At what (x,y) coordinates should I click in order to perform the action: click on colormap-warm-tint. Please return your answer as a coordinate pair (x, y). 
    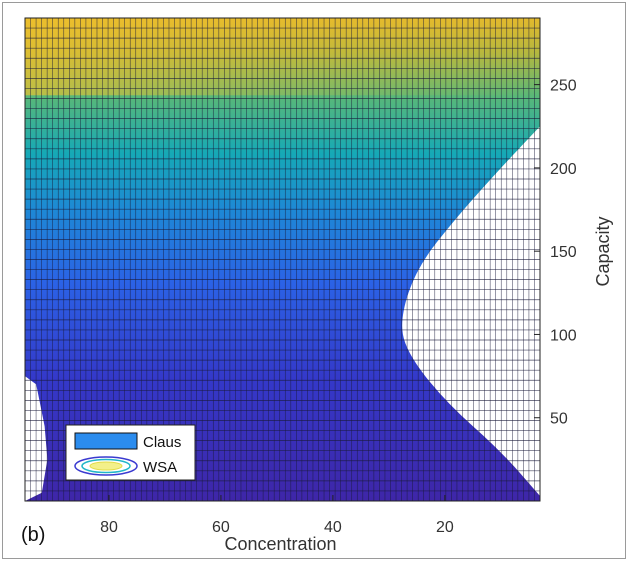
    Looking at the image, I should click on (282, 57).